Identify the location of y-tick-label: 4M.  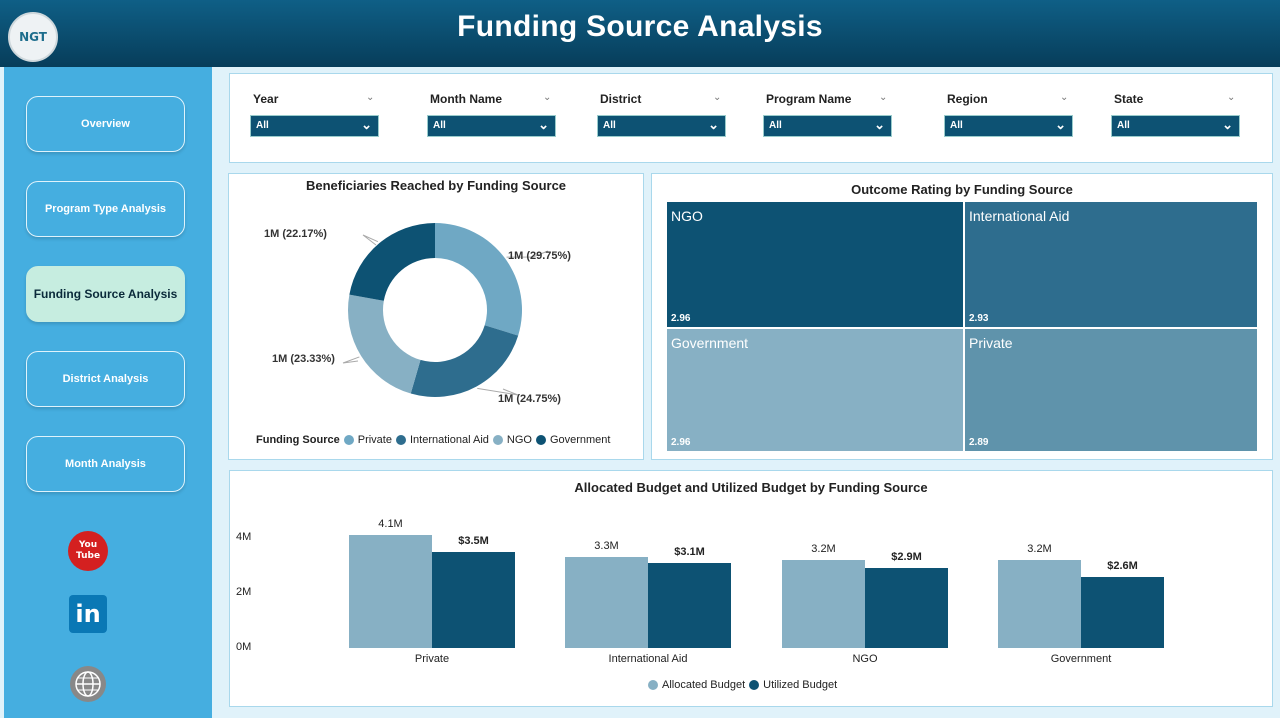
(244, 537).